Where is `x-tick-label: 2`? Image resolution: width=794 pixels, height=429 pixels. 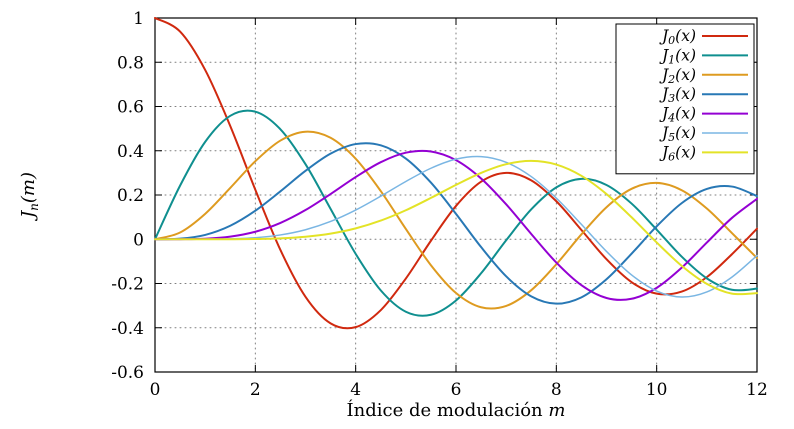
x-tick-label: 2 is located at coordinates (255, 390).